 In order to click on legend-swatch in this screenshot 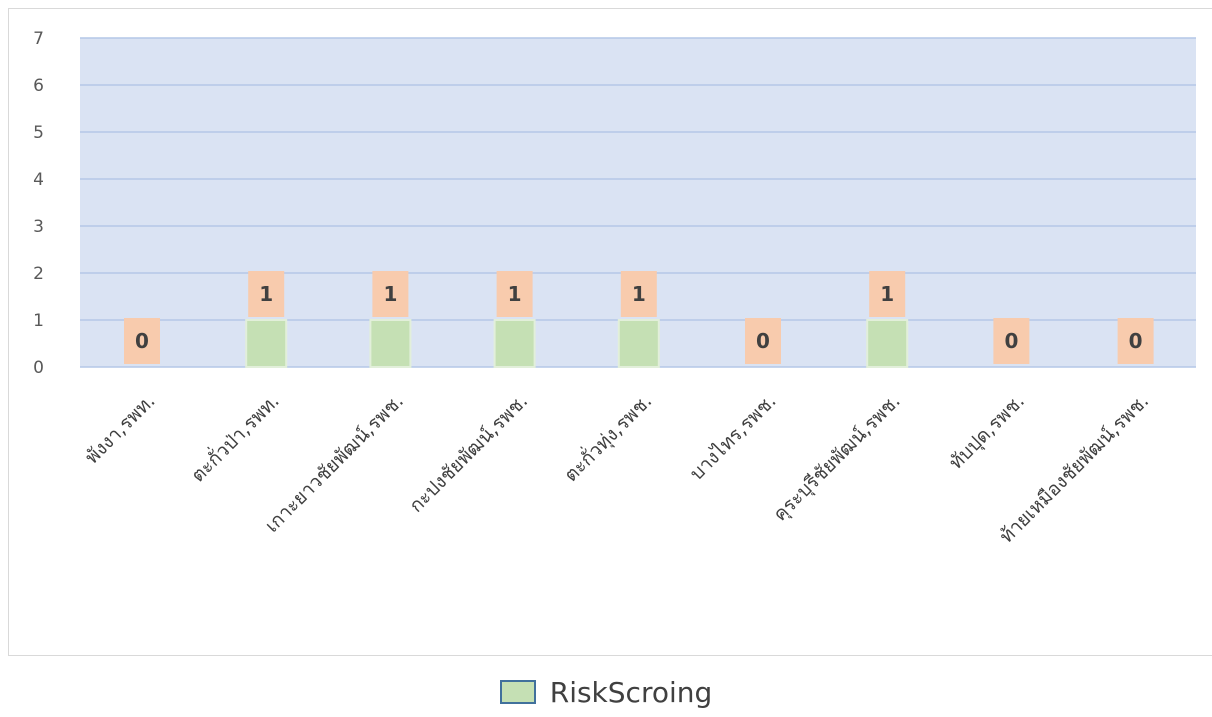, I will do `click(518, 692)`.